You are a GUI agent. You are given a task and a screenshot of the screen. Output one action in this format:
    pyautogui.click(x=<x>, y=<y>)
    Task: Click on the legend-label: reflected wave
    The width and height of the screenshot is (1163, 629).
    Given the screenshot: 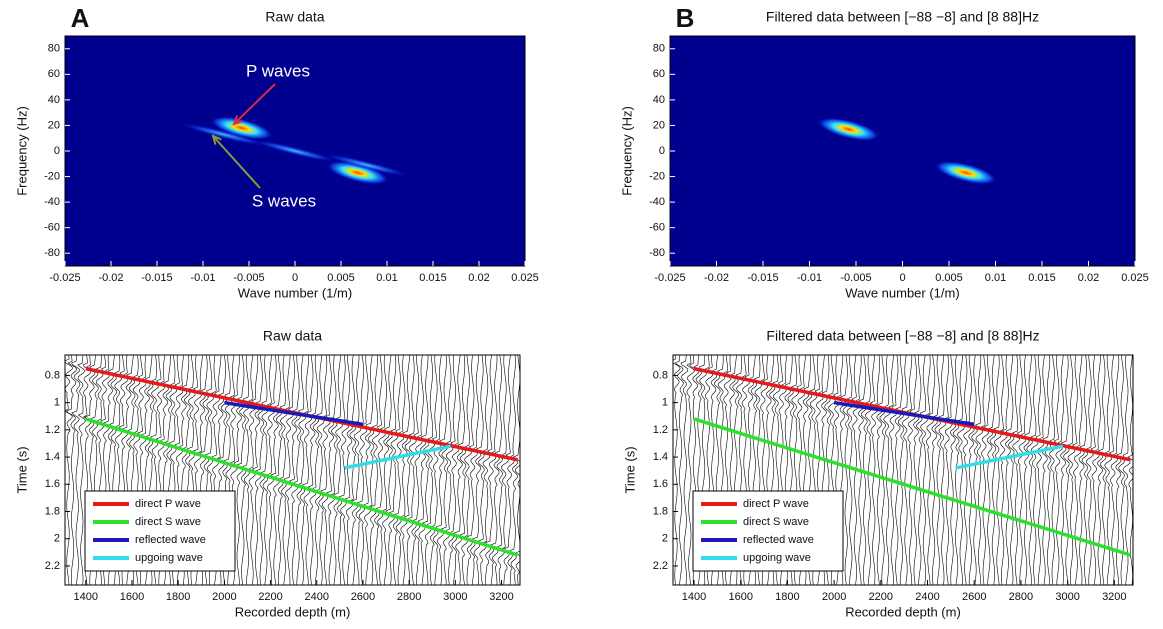 What is the action you would take?
    pyautogui.click(x=170, y=540)
    